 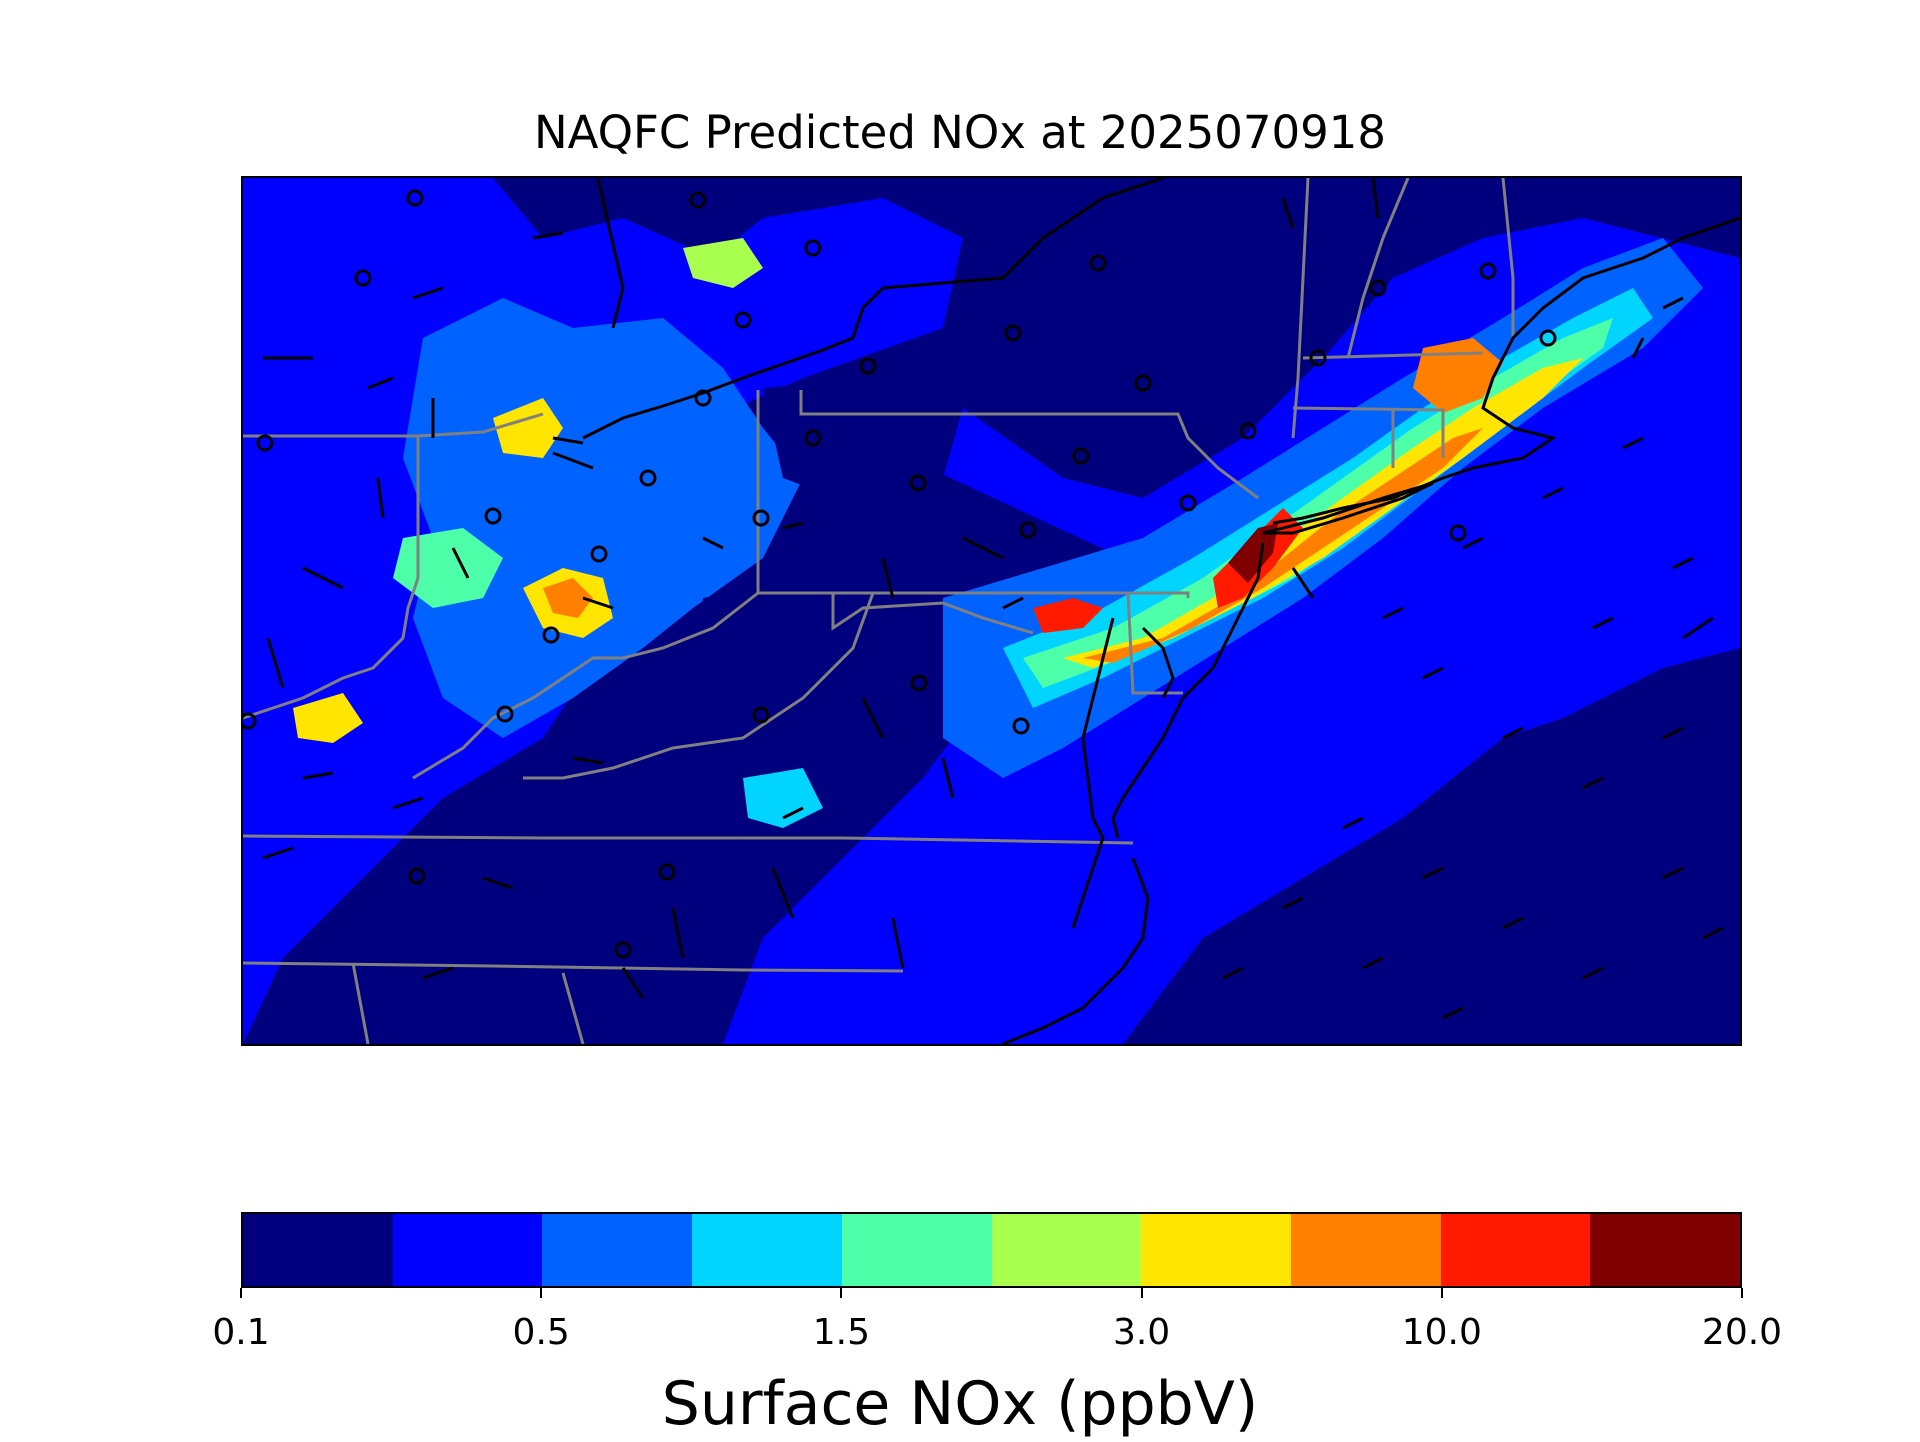 I want to click on delaware-bay, so click(x=1158, y=662).